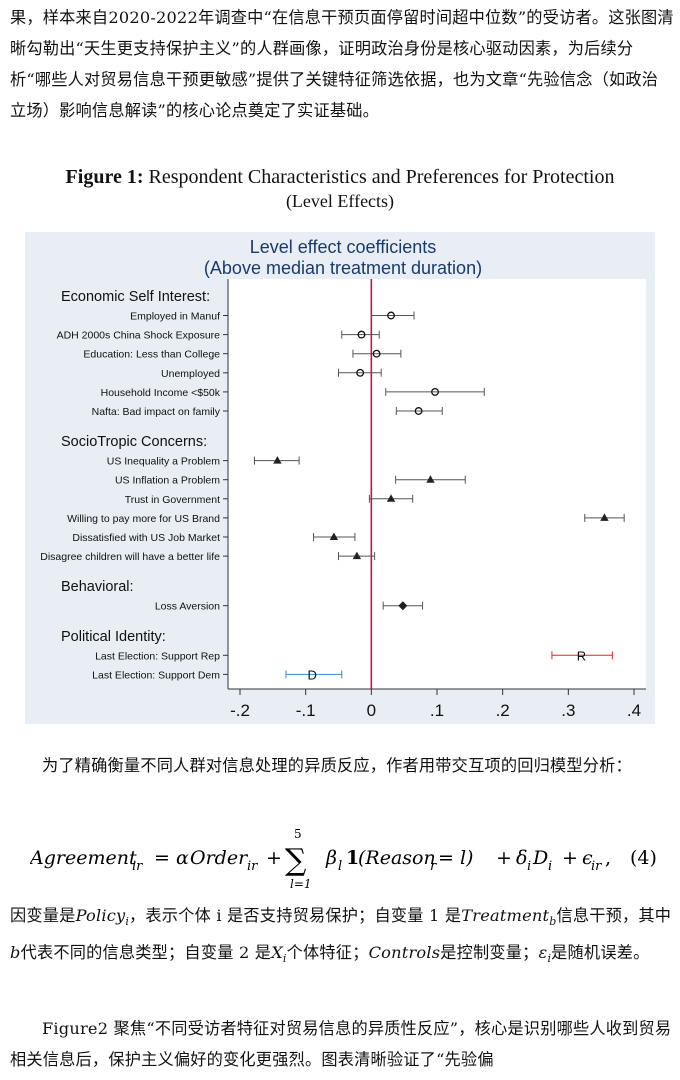 This screenshot has height=1080, width=680. What do you see at coordinates (162, 858) in the screenshot?
I see `eq-equals: =` at bounding box center [162, 858].